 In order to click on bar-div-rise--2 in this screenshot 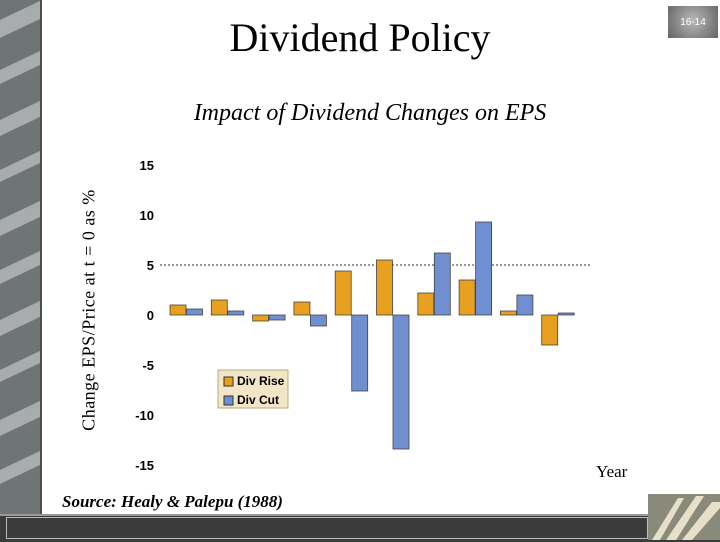, I will do `click(261, 318)`.